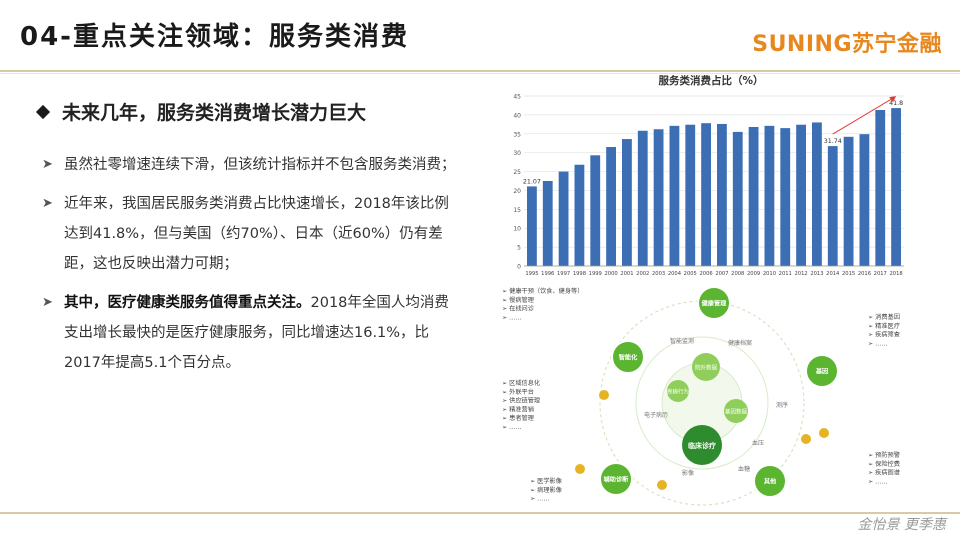  What do you see at coordinates (848, 201) in the screenshot?
I see `bar-2015` at bounding box center [848, 201].